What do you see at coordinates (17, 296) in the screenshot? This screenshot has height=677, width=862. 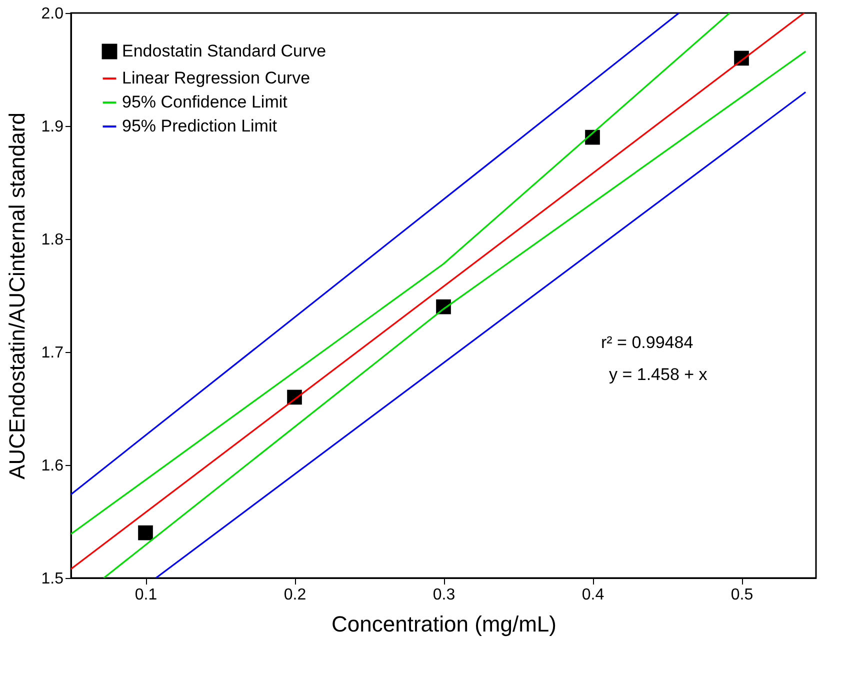 I see `y-axis-title: AUCEndostatin/AUCinternal standard` at bounding box center [17, 296].